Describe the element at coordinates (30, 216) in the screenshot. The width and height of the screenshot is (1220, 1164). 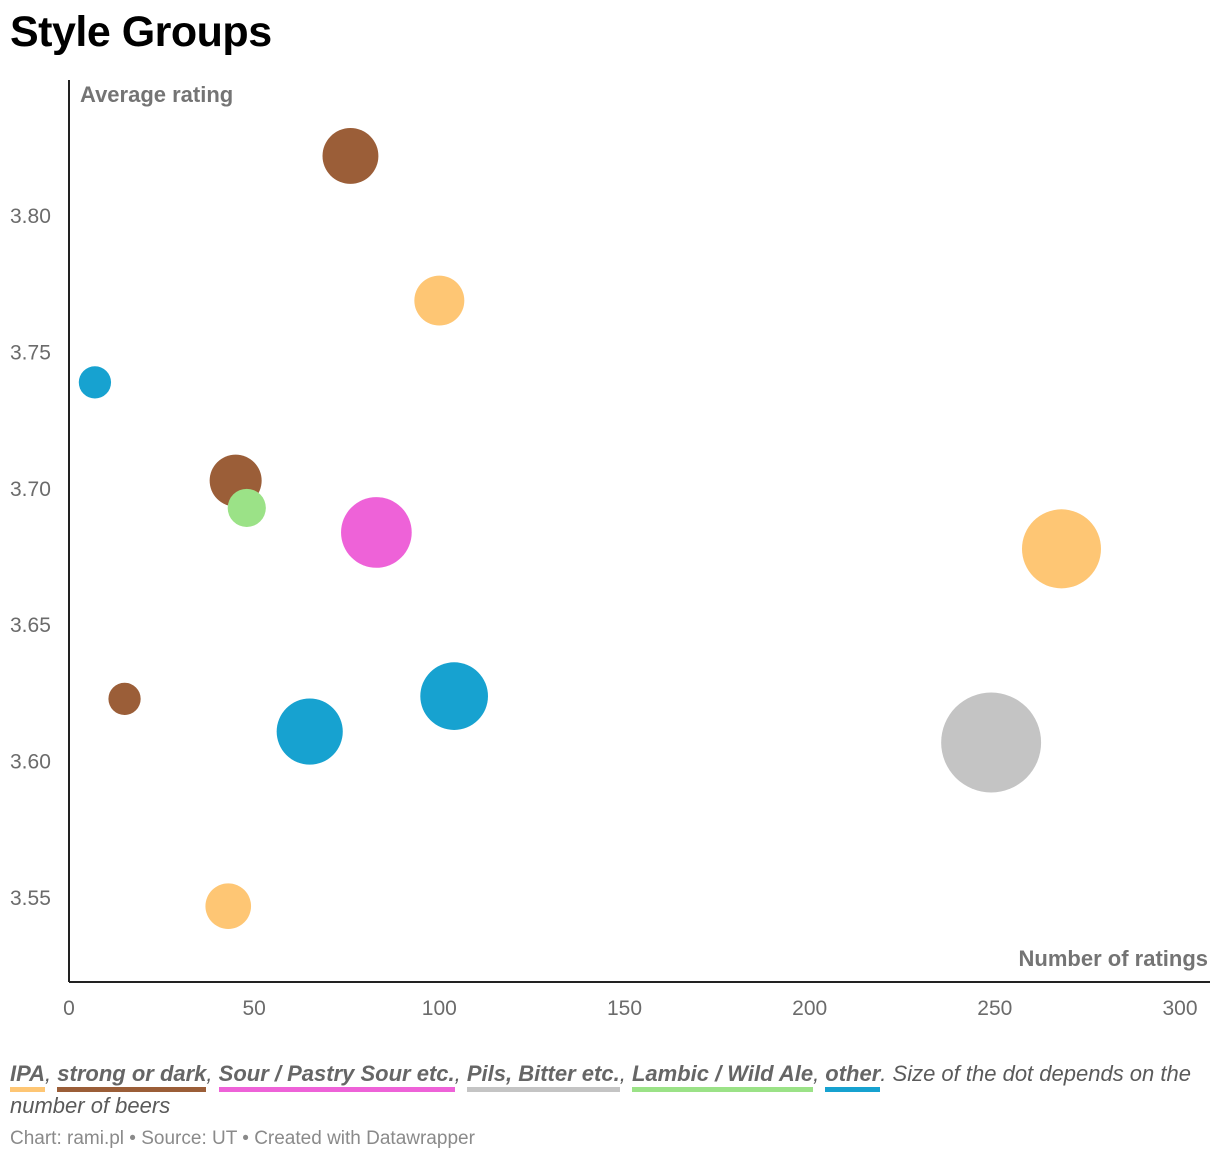
I see `y-tick-label: 3.80` at that location.